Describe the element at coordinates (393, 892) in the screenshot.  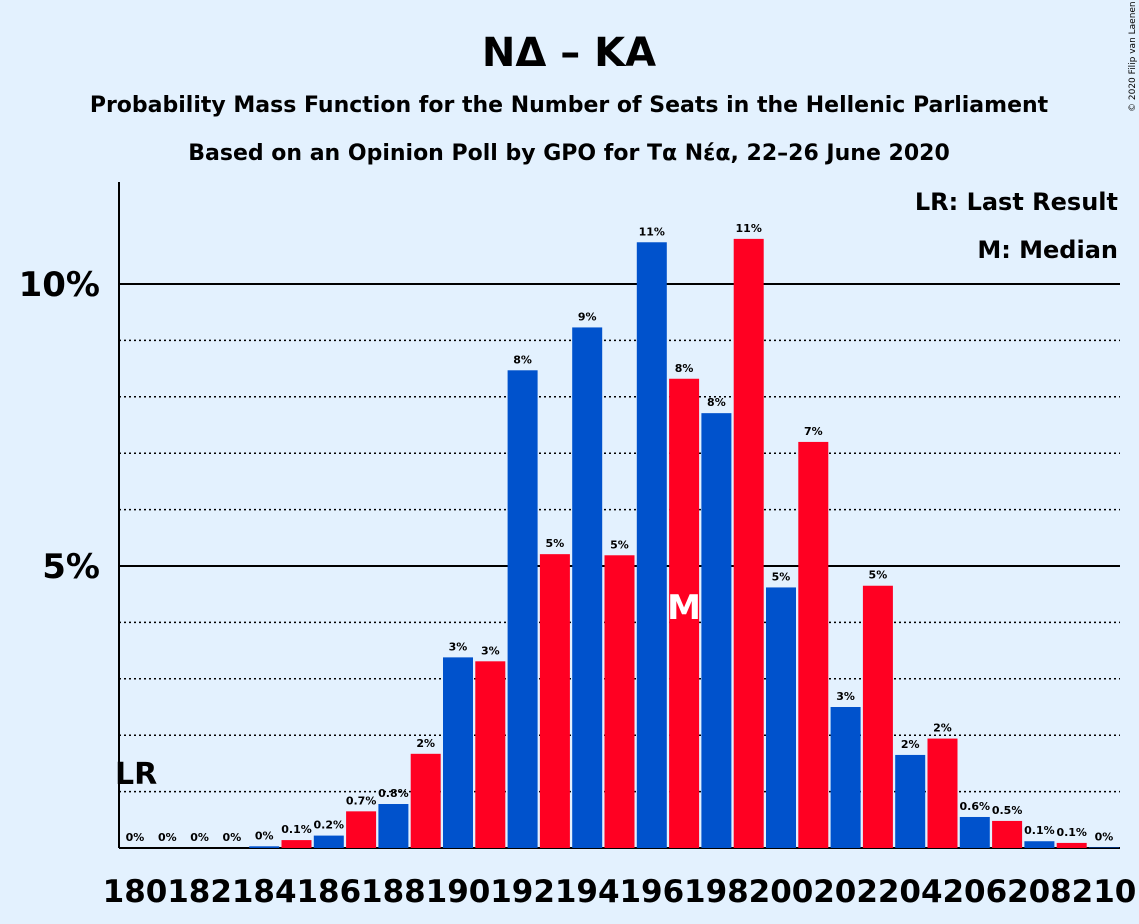
I see `x-tick-label: 188` at that location.